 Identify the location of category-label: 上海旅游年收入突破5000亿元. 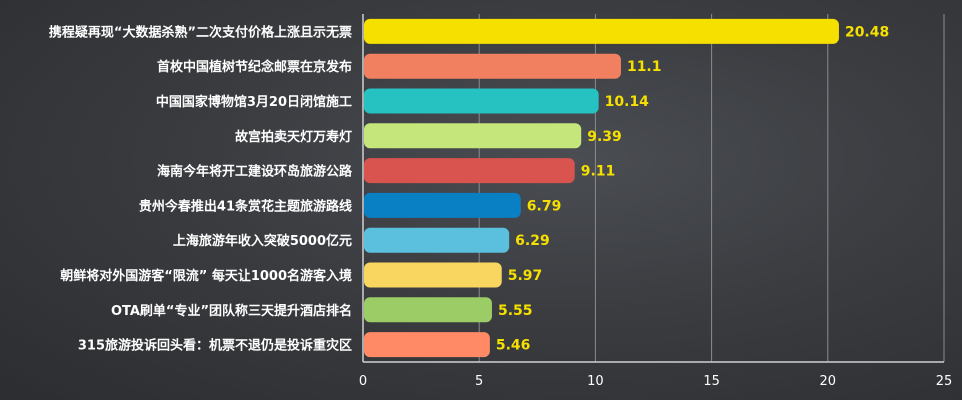
(262, 241).